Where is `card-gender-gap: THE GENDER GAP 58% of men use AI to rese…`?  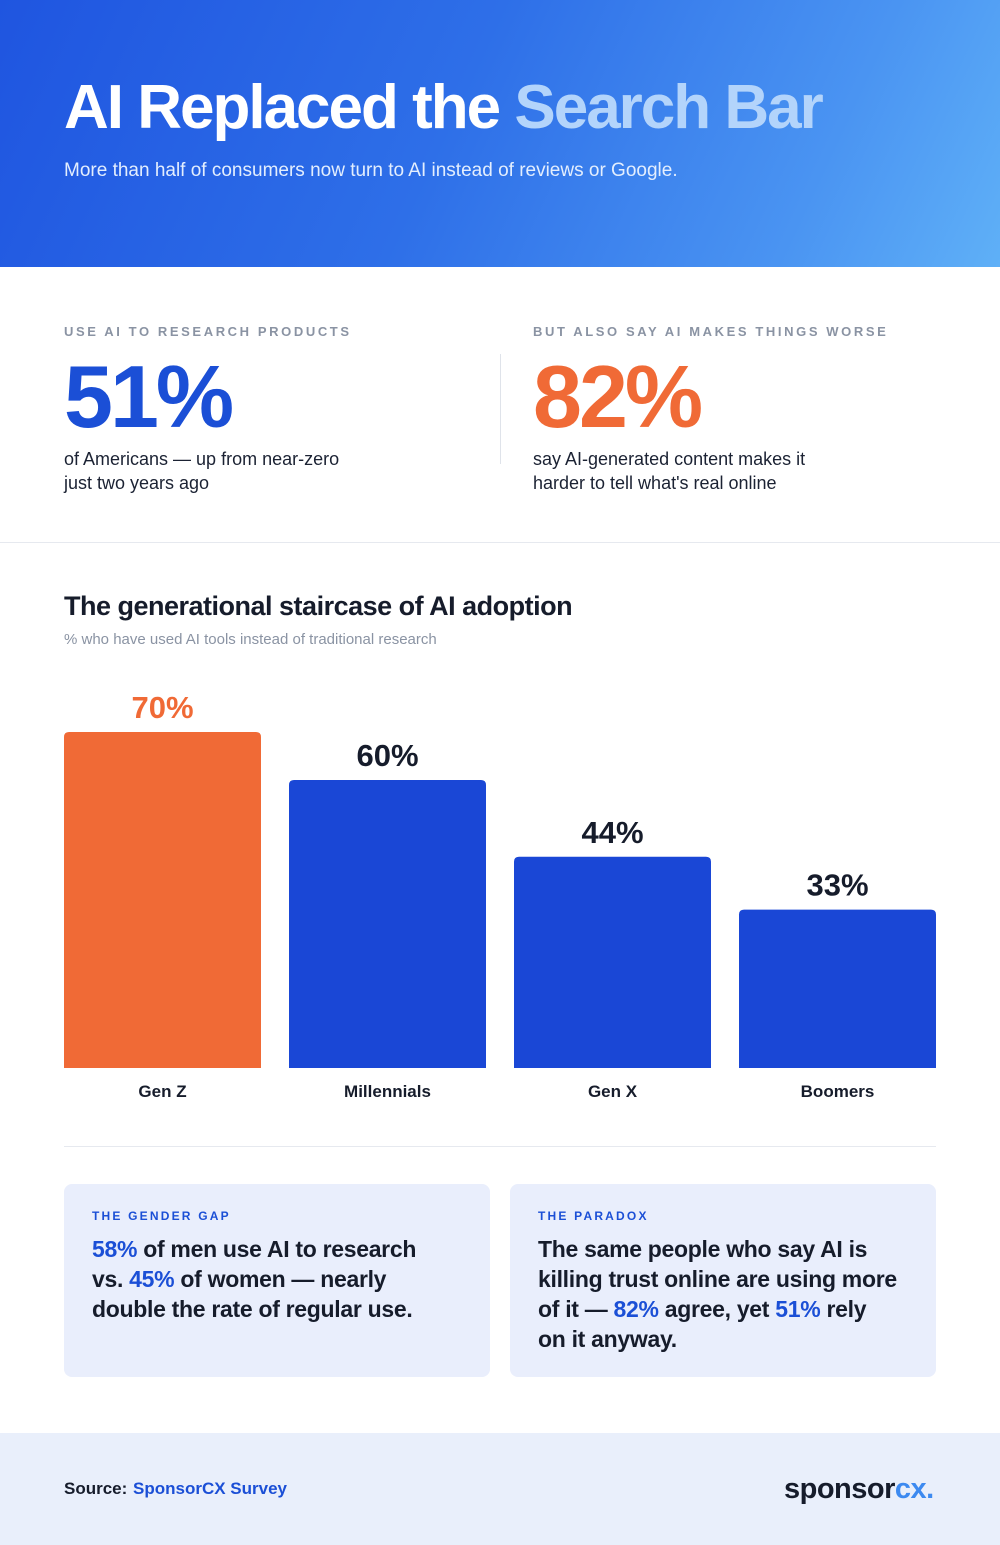
card-gender-gap: THE GENDER GAP 58% of men use AI to rese… is located at coordinates (277, 1280).